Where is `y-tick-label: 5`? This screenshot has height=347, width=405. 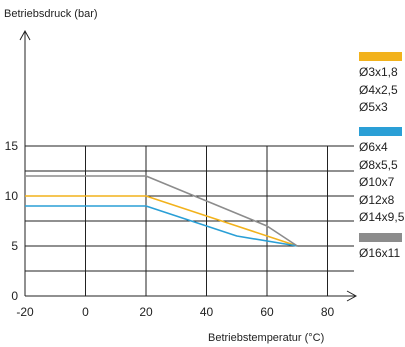 y-tick-label: 5 is located at coordinates (14, 246).